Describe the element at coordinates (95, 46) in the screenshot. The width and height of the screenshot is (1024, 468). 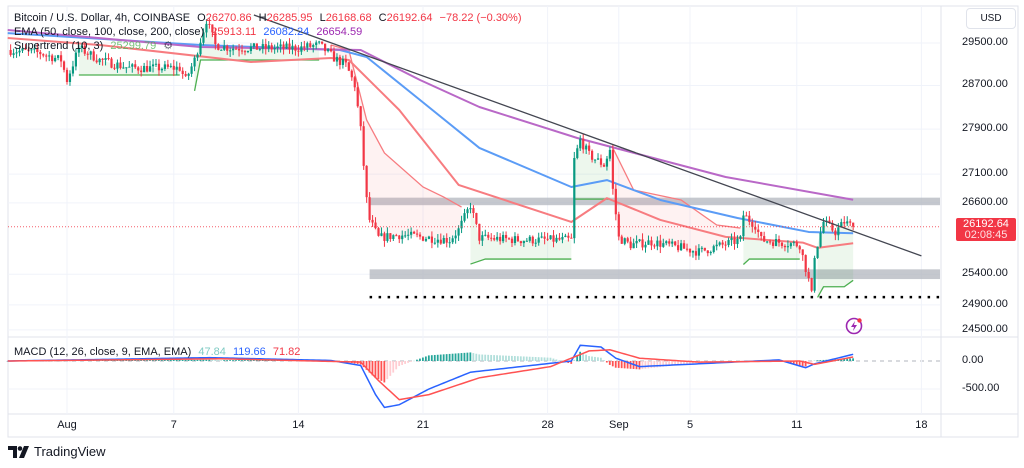
I see `supertrend-legend: Supertrend (10, 3) 25299.79 ⚙` at that location.